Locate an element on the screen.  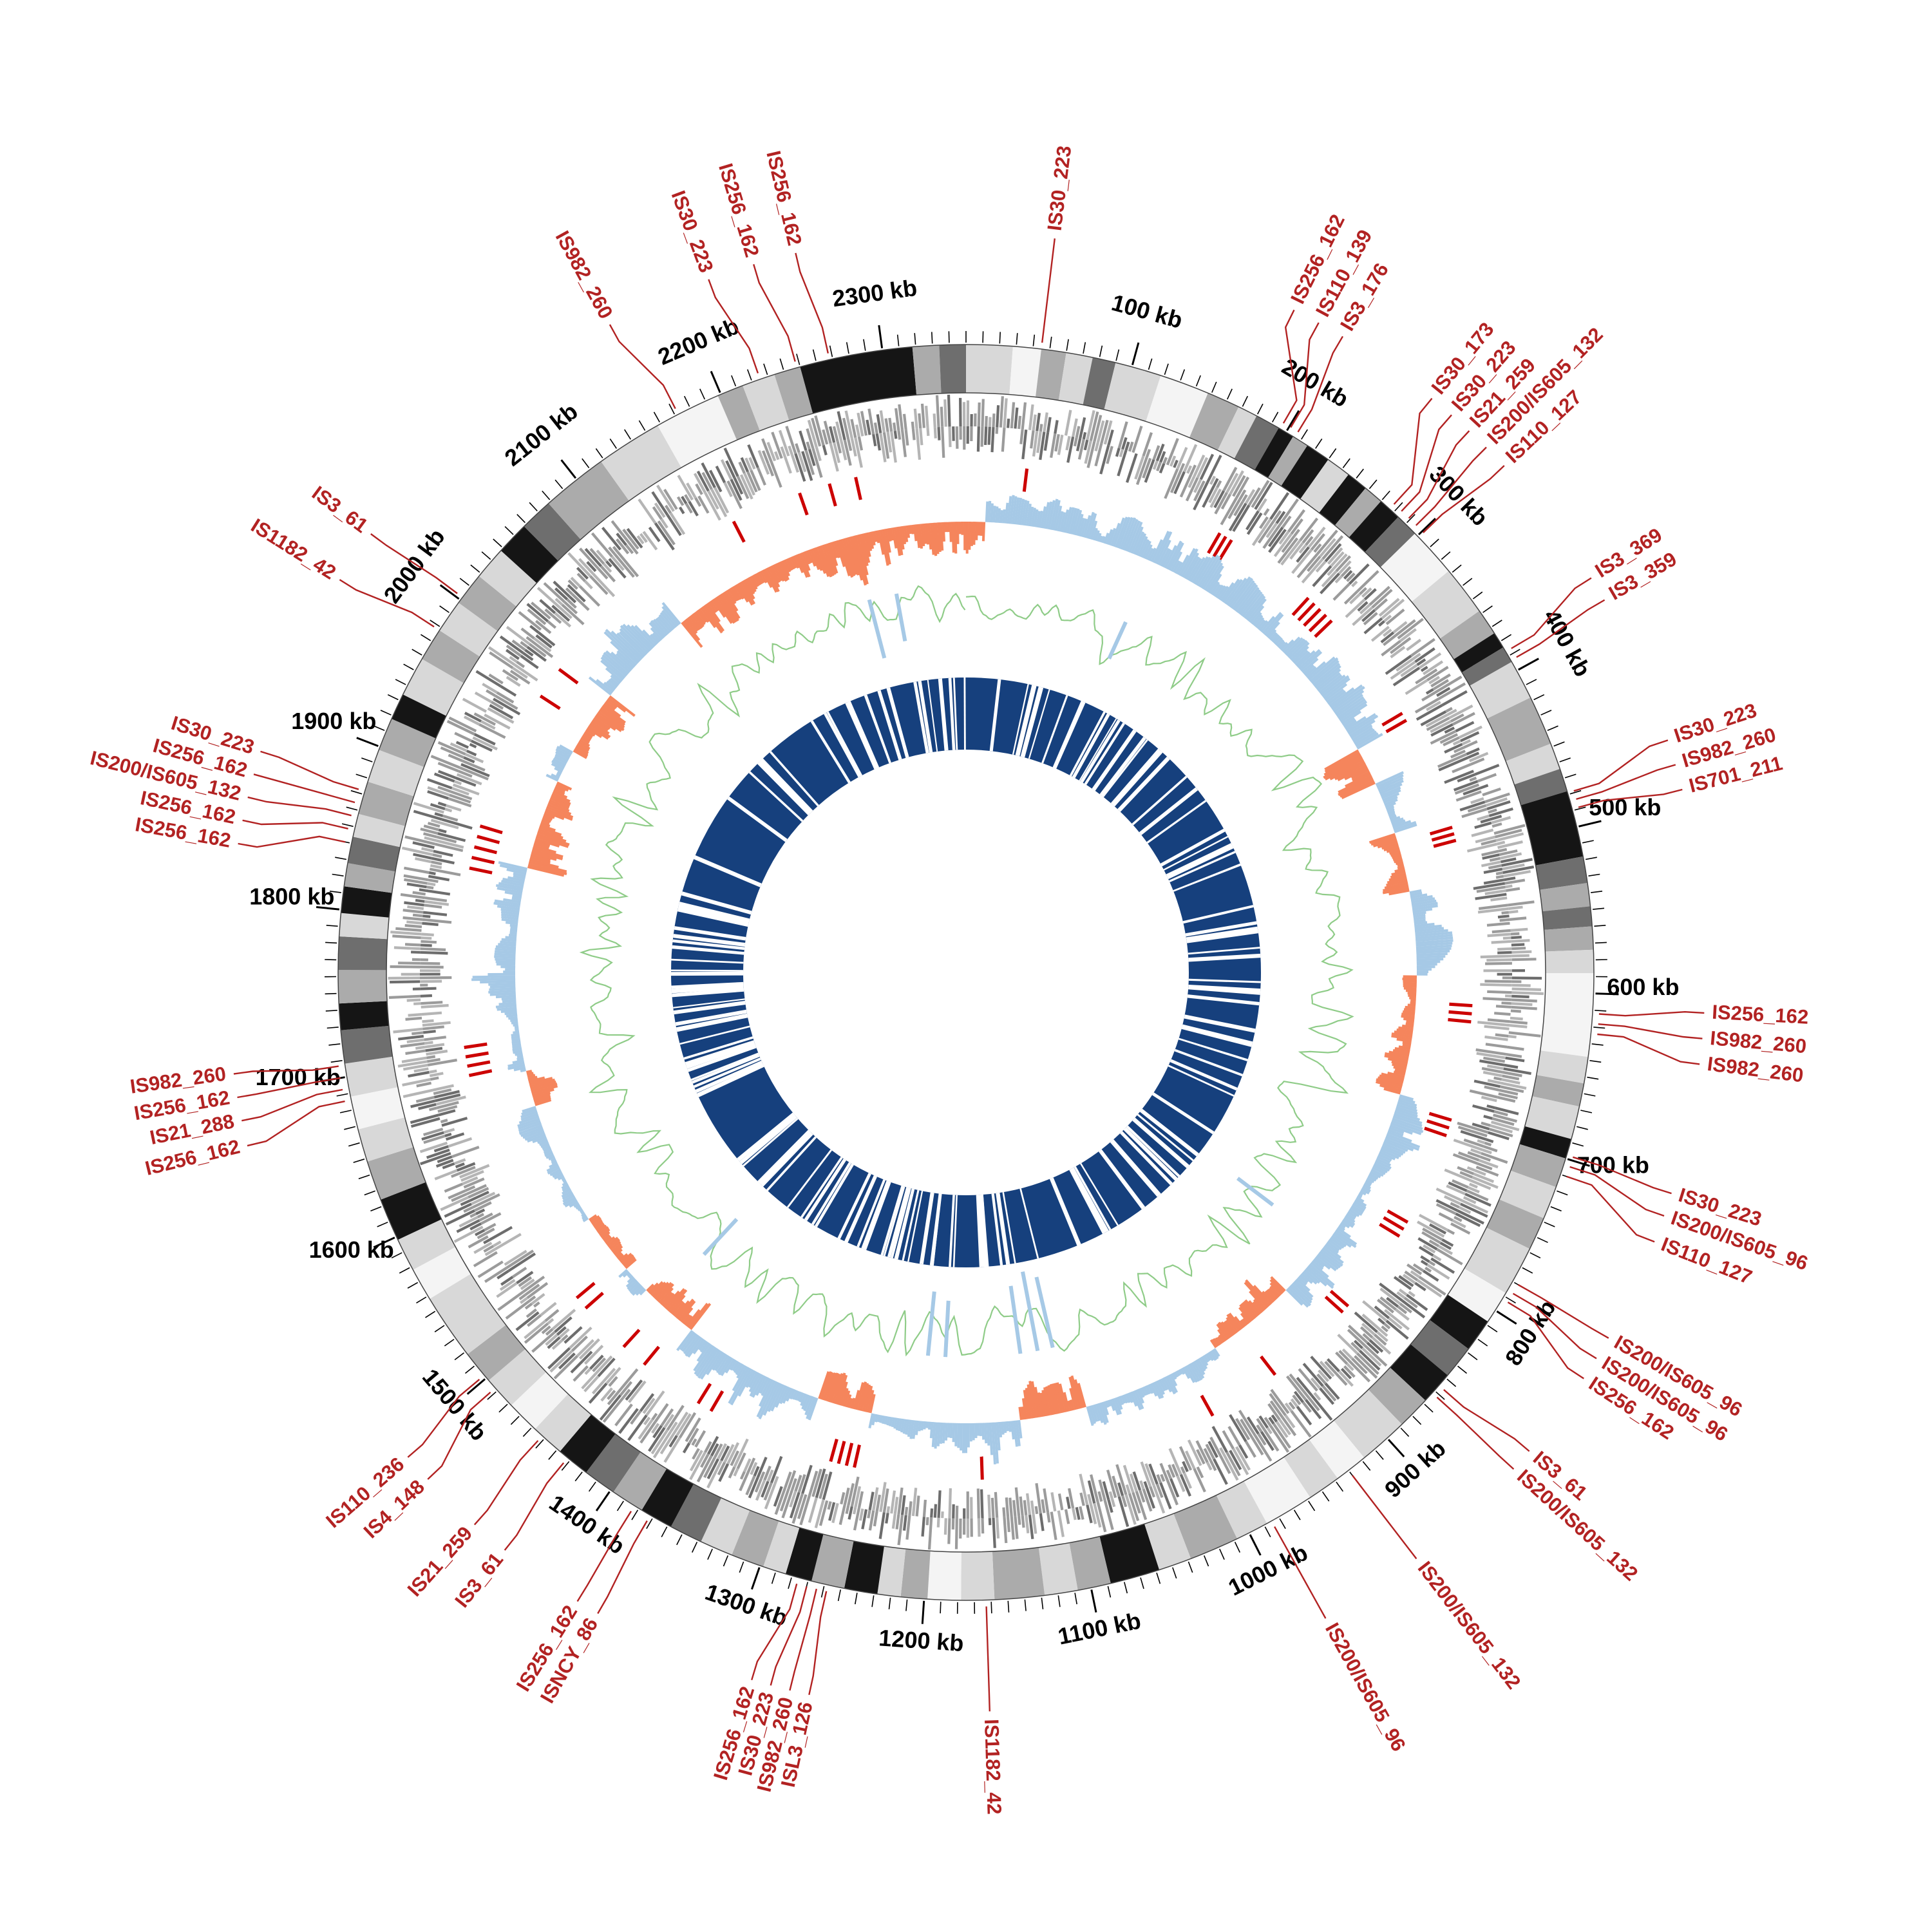
axis-kb-label: 800 kb is located at coordinates (1531, 1333).